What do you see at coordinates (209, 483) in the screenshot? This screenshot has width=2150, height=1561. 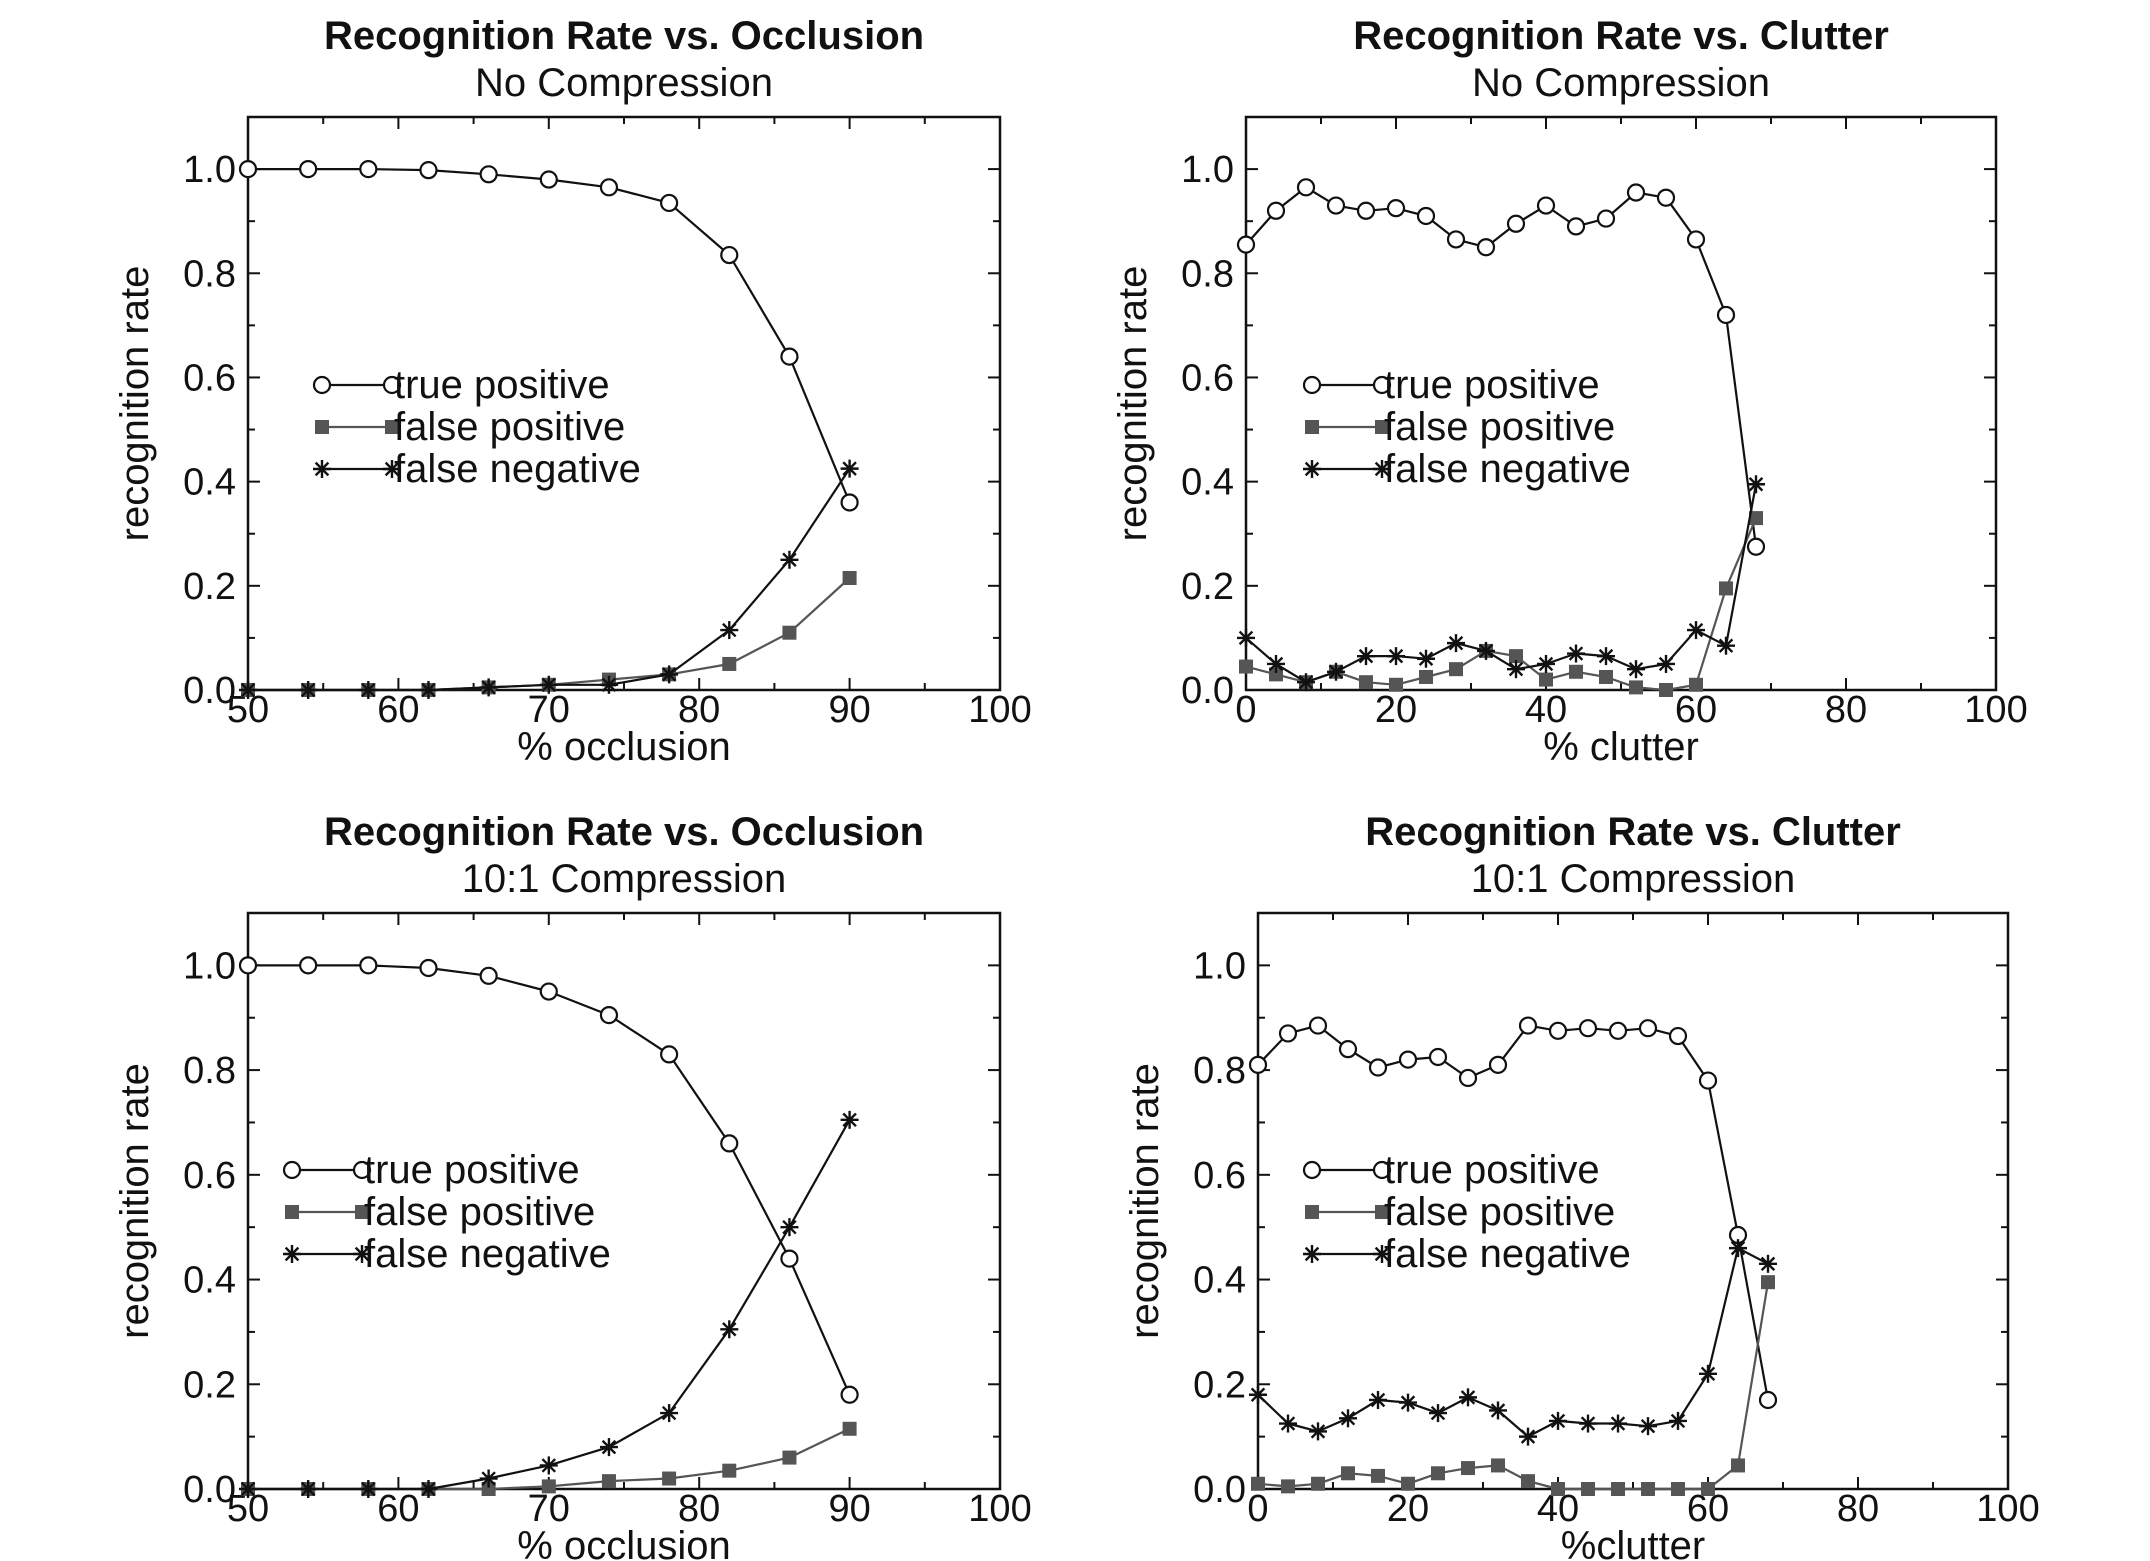 I see `y-tick-label: 0.4` at bounding box center [209, 483].